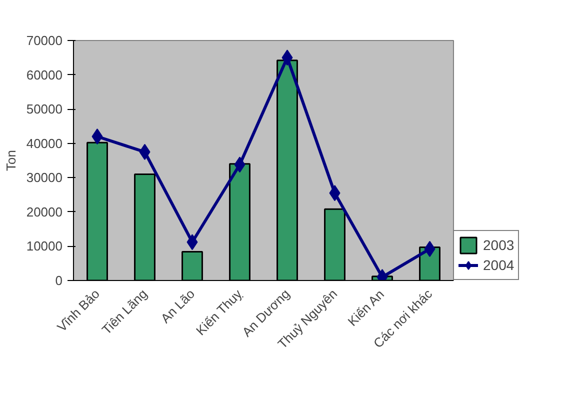  Describe the element at coordinates (10, 160) in the screenshot. I see `y-axis-title: Ton` at that location.